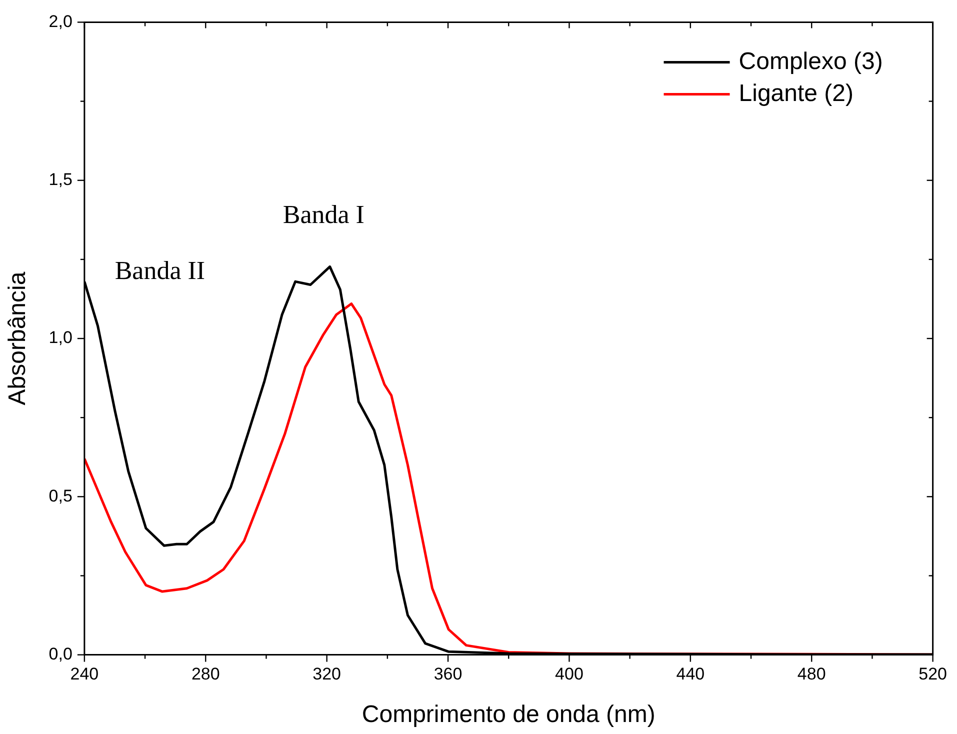  What do you see at coordinates (60, 496) in the screenshot?
I see `y-tick-label: 0,5` at bounding box center [60, 496].